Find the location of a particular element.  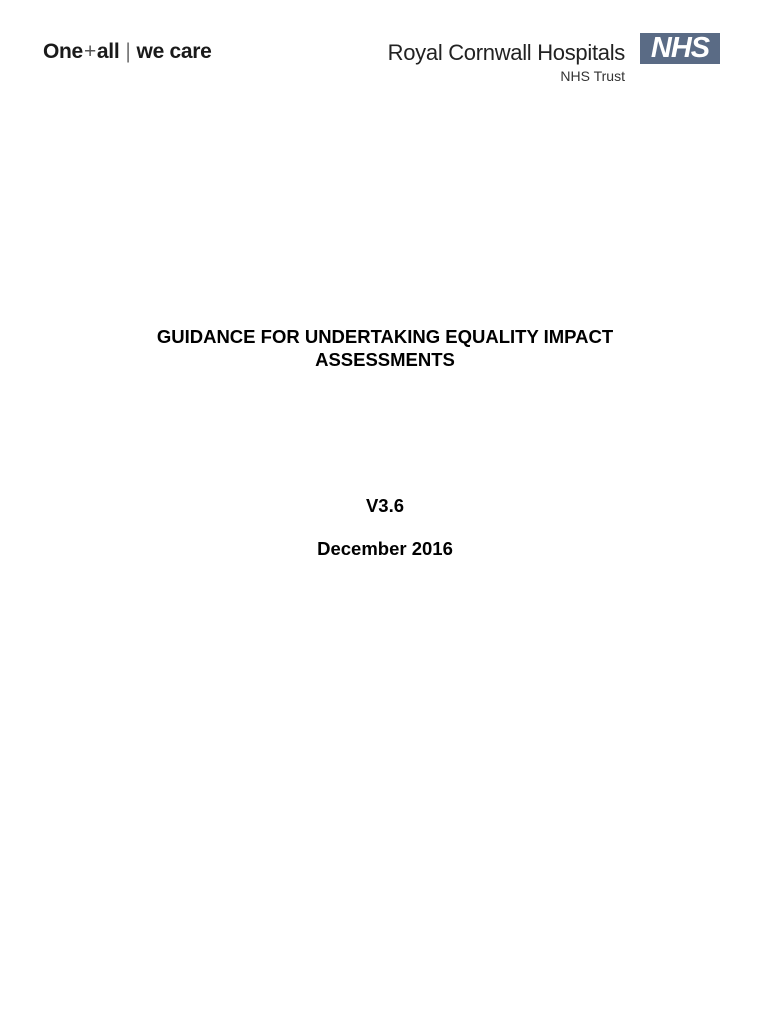

title-line-2: ASSESSMENTS is located at coordinates (385, 359).